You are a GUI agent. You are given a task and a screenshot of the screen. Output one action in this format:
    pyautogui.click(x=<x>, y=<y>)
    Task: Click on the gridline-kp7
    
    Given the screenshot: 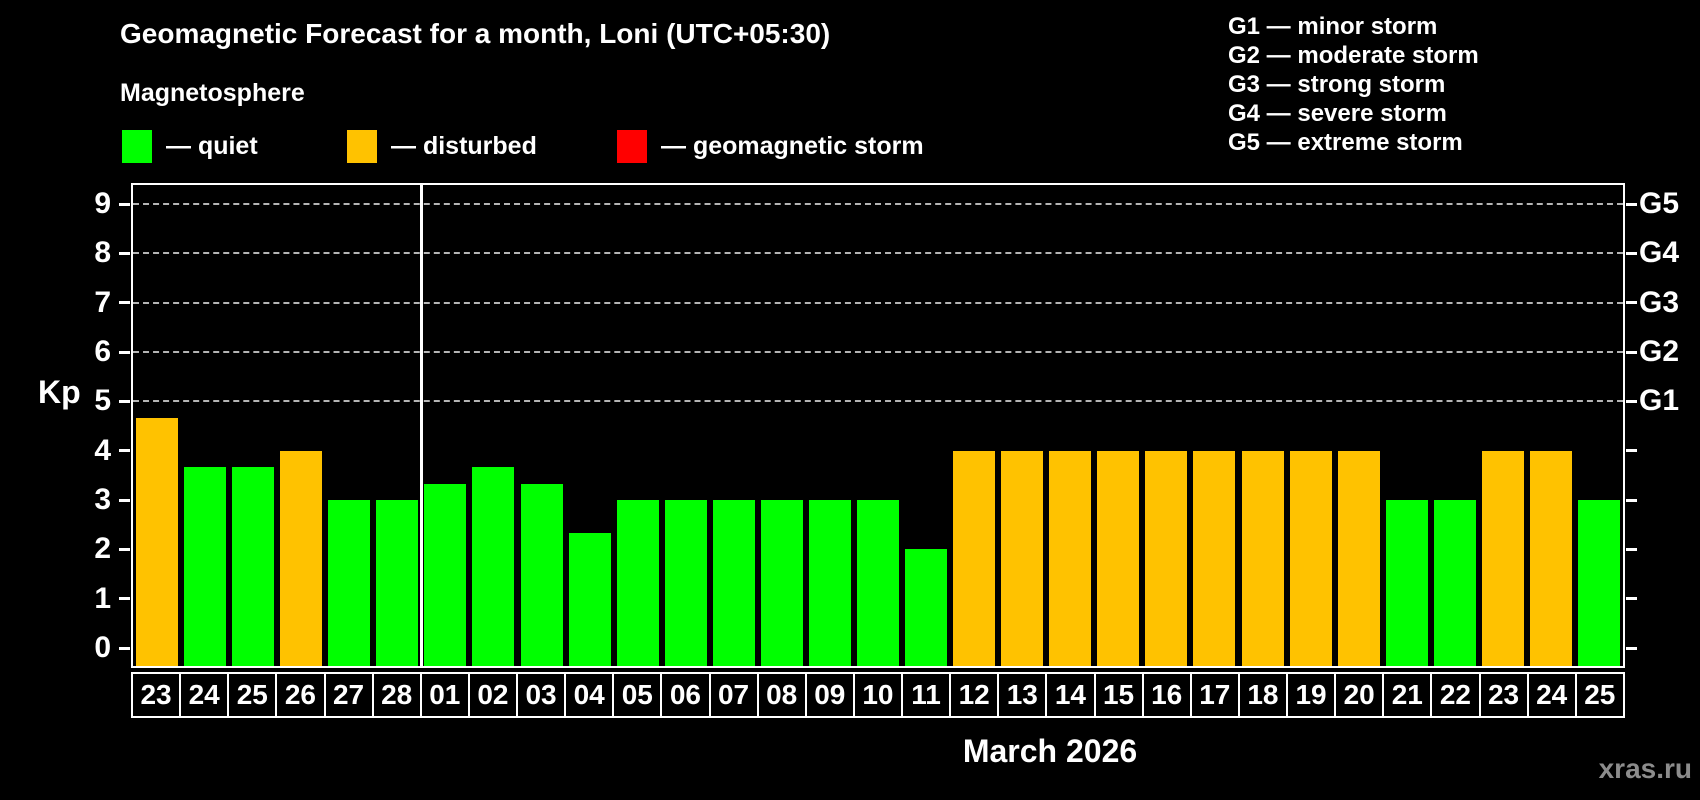 What is the action you would take?
    pyautogui.click(x=878, y=302)
    